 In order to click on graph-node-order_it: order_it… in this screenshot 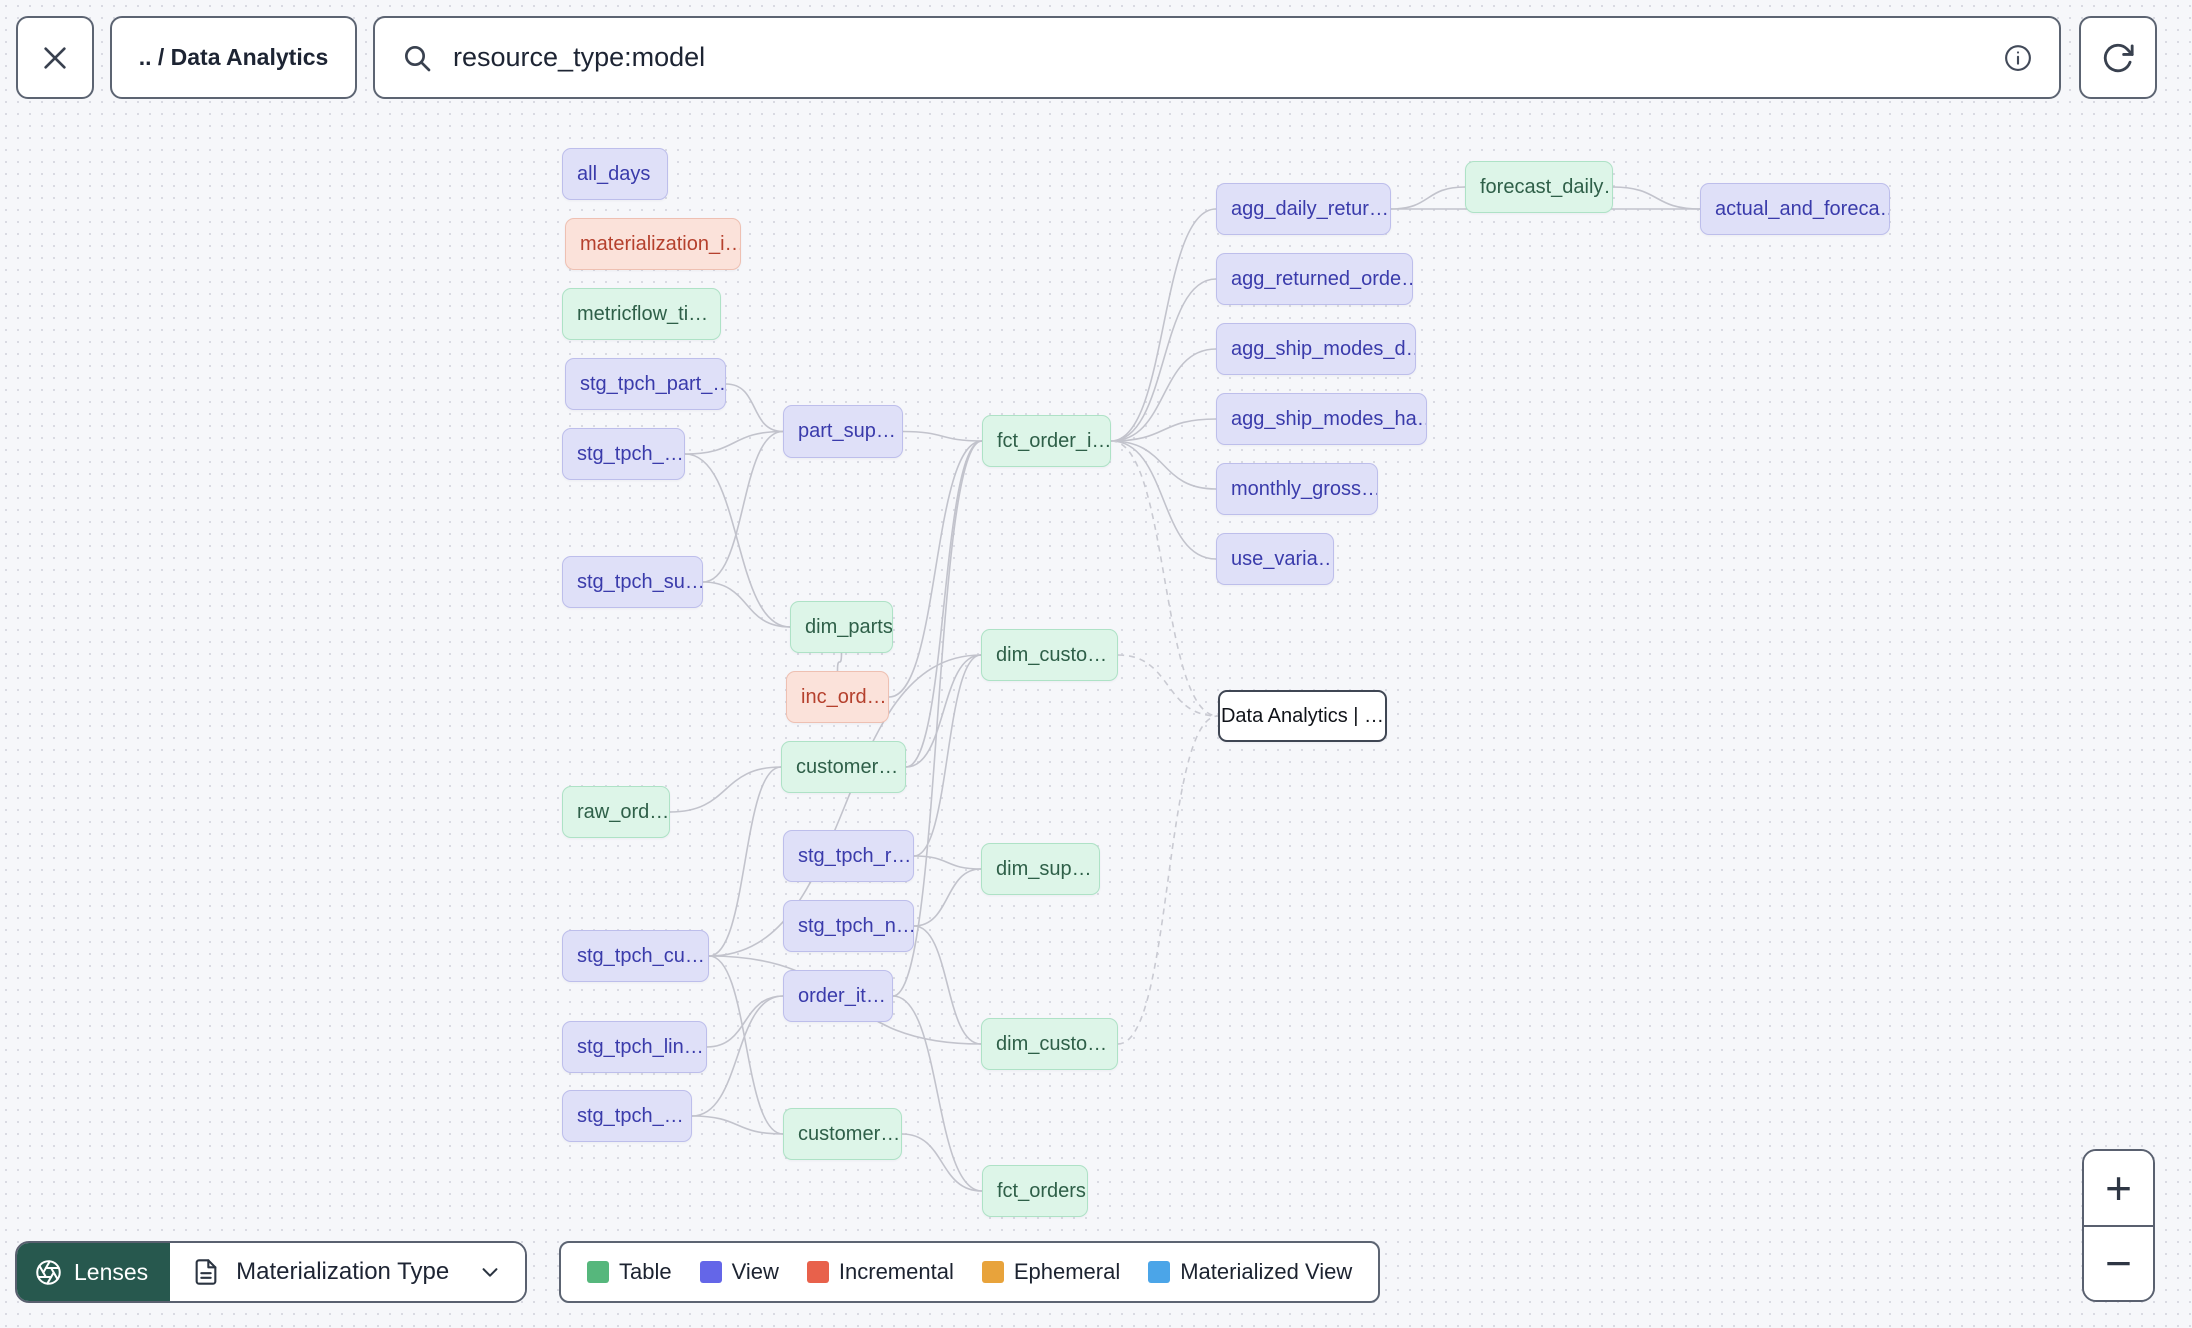, I will do `click(838, 996)`.